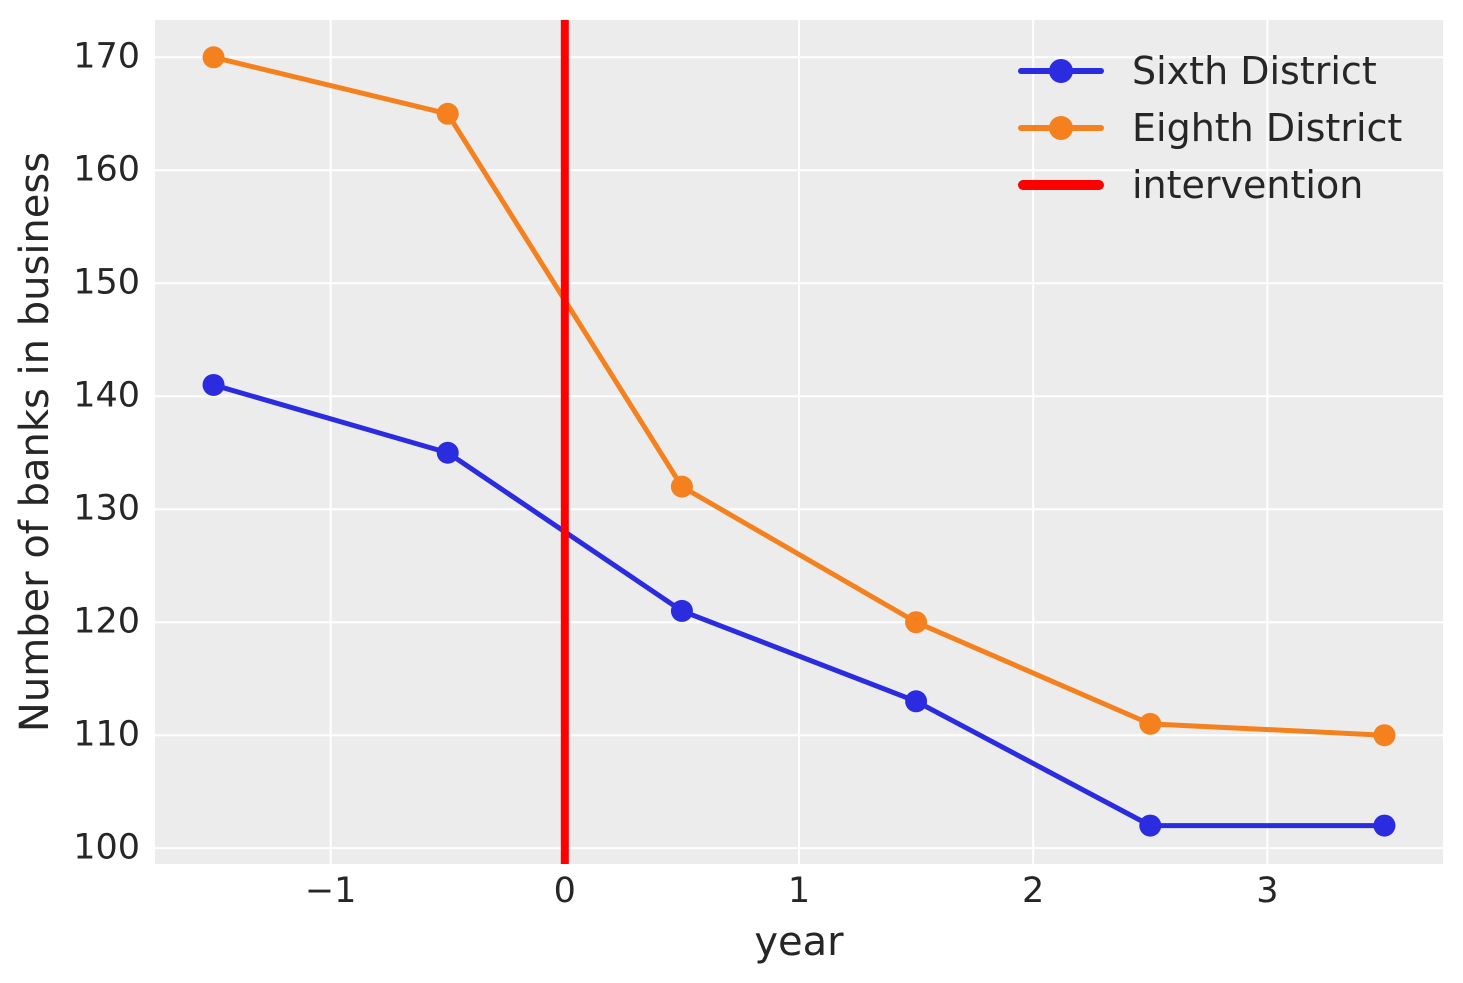 The image size is (1463, 983). I want to click on x-tick-label: 2, so click(1033, 891).